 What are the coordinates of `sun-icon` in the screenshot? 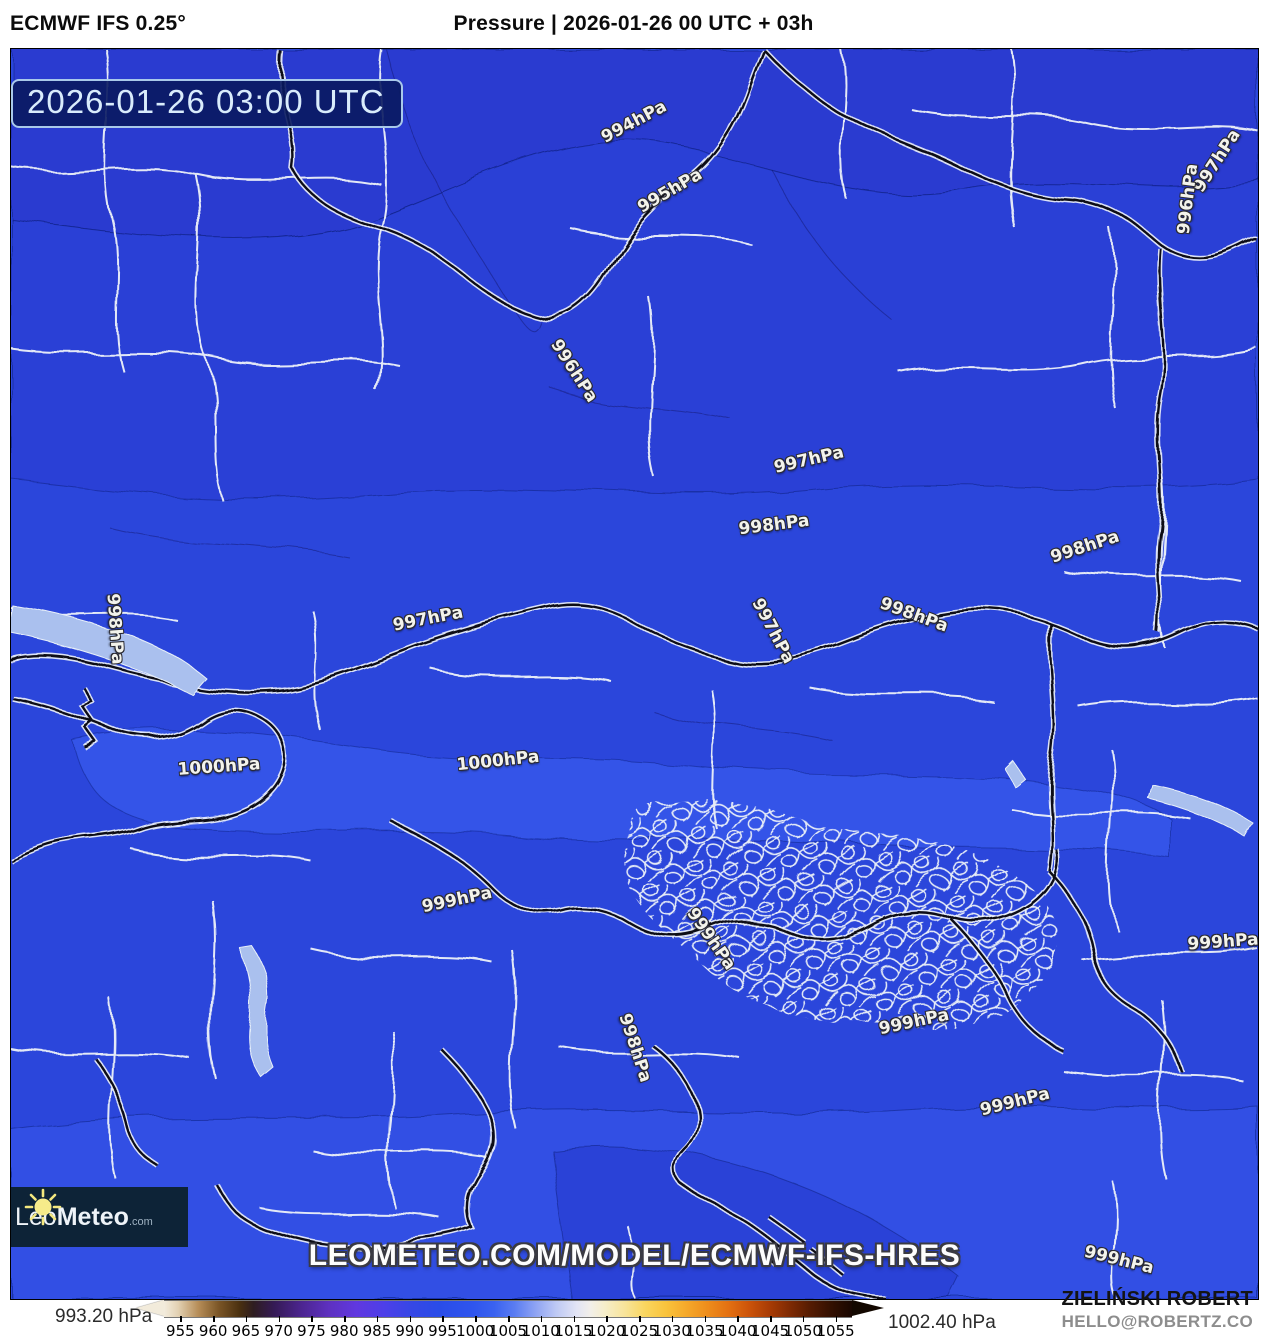 It's located at (43, 1207).